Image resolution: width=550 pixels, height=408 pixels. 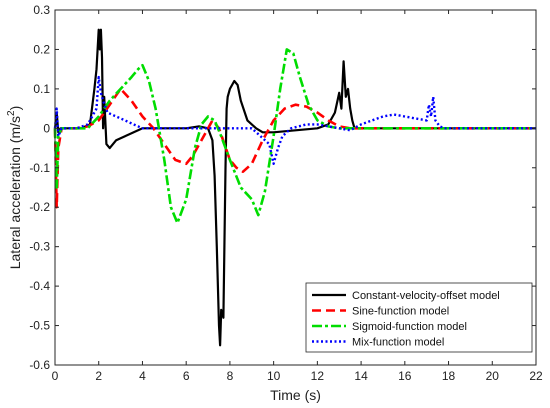 I want to click on y-axis-label-sup: 2, so click(x=11, y=113).